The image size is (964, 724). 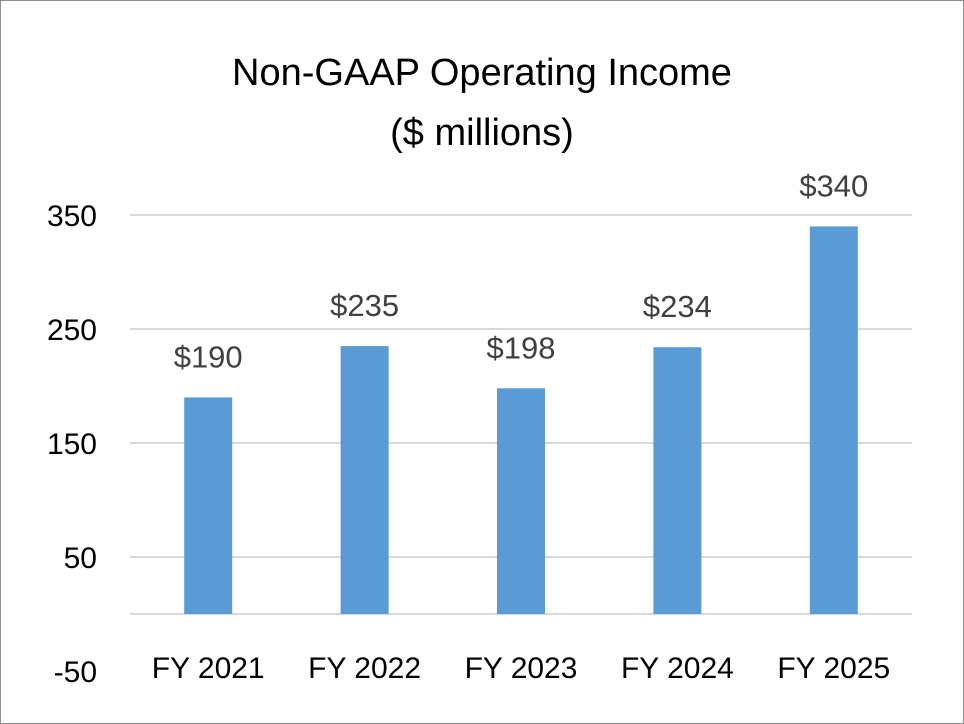 What do you see at coordinates (208, 668) in the screenshot?
I see `x-category-label: FY 2021` at bounding box center [208, 668].